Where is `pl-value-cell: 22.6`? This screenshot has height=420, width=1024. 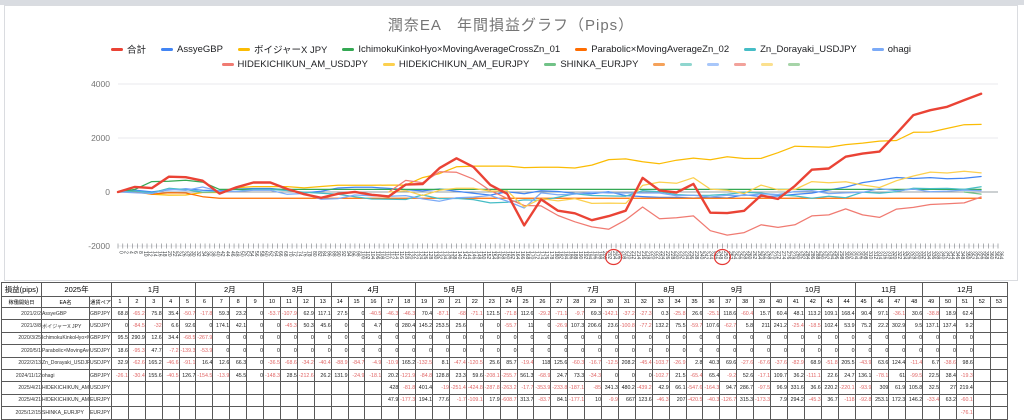 pl-value-cell: 22.6 is located at coordinates (829, 375).